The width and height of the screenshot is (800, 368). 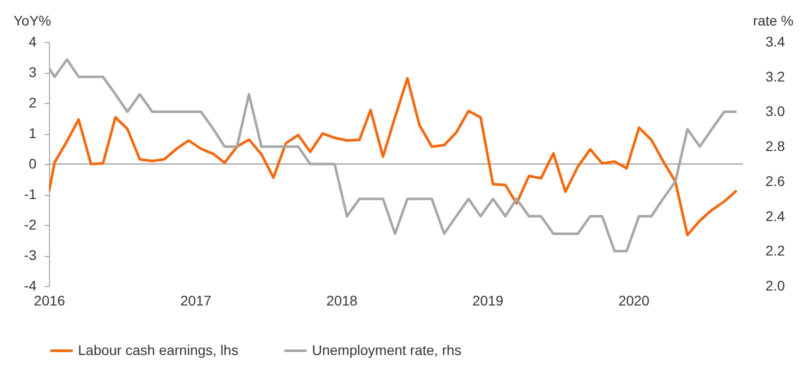 I want to click on x-tick-label: 2016, so click(x=50, y=300).